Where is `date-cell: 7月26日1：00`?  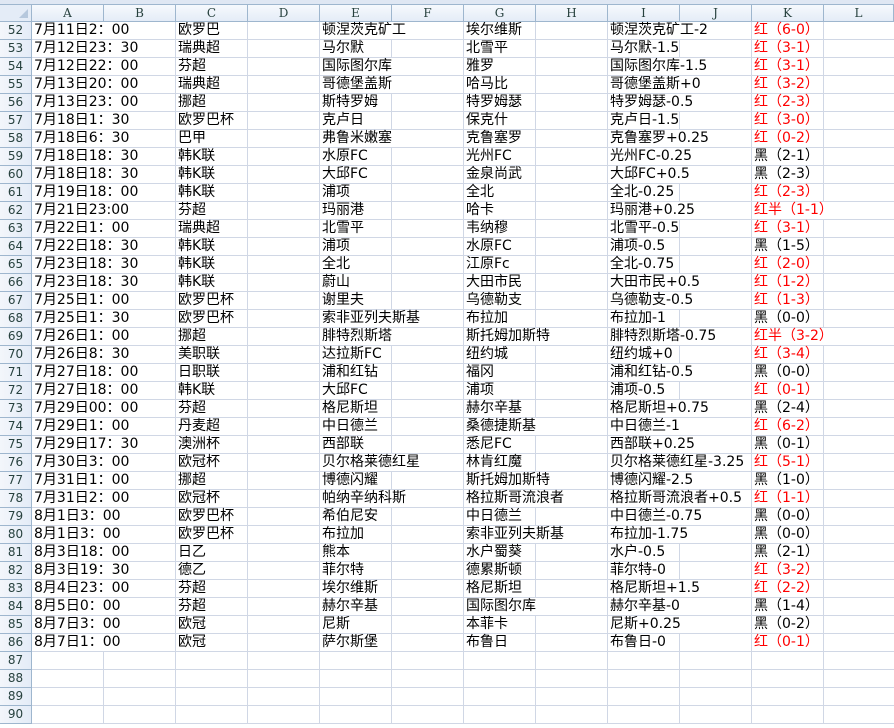
date-cell: 7月26日1：00 is located at coordinates (104, 337).